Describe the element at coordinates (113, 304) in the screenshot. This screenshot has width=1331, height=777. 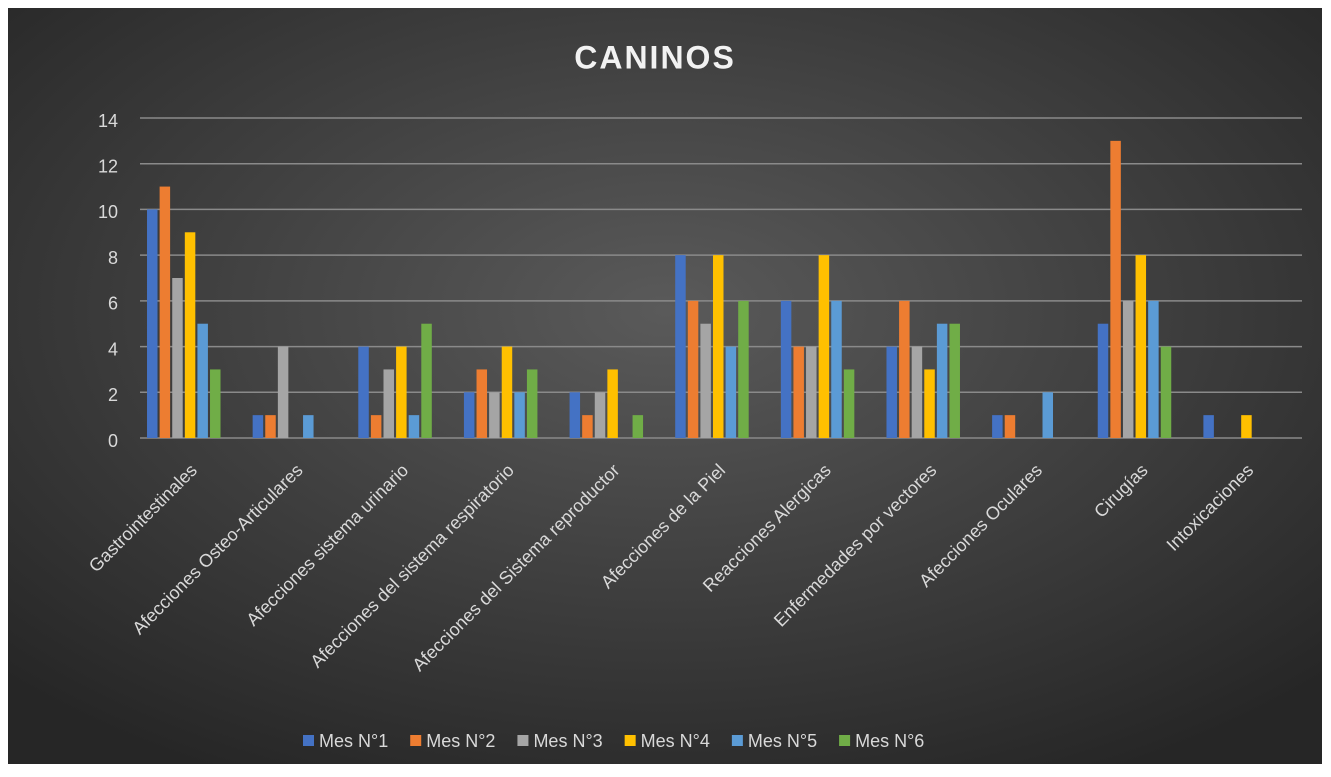
I see `y-tick-label: 6` at that location.